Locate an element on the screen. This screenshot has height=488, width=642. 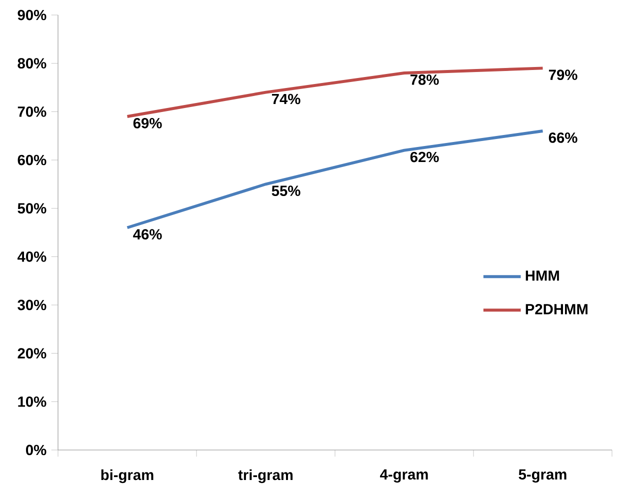
y-tick-label: 70% is located at coordinates (32, 111).